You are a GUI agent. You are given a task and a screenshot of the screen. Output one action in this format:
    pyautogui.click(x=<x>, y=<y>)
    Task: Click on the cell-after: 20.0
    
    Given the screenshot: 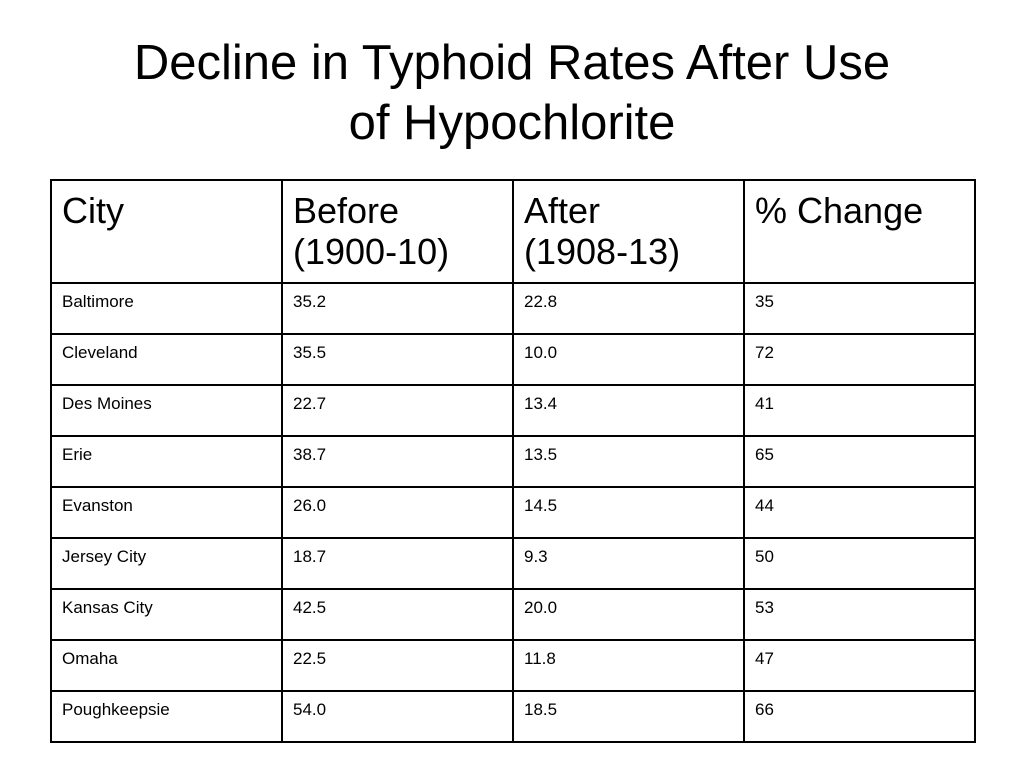 What is the action you would take?
    pyautogui.click(x=628, y=614)
    